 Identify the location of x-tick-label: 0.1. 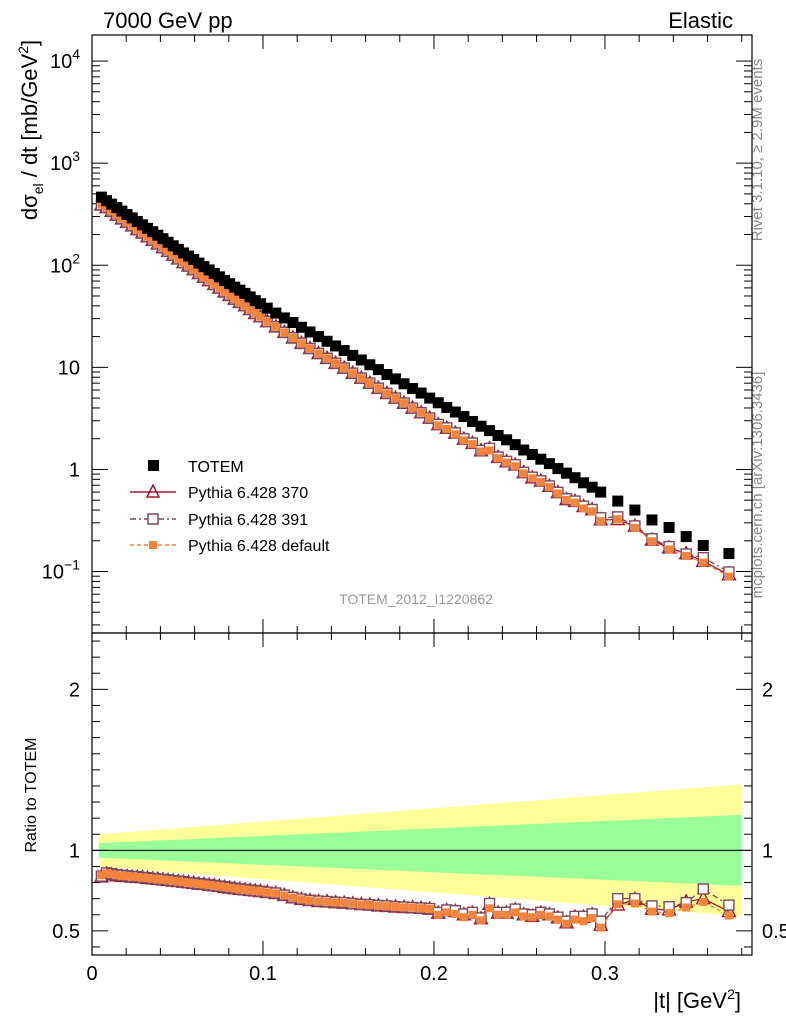
(263, 974).